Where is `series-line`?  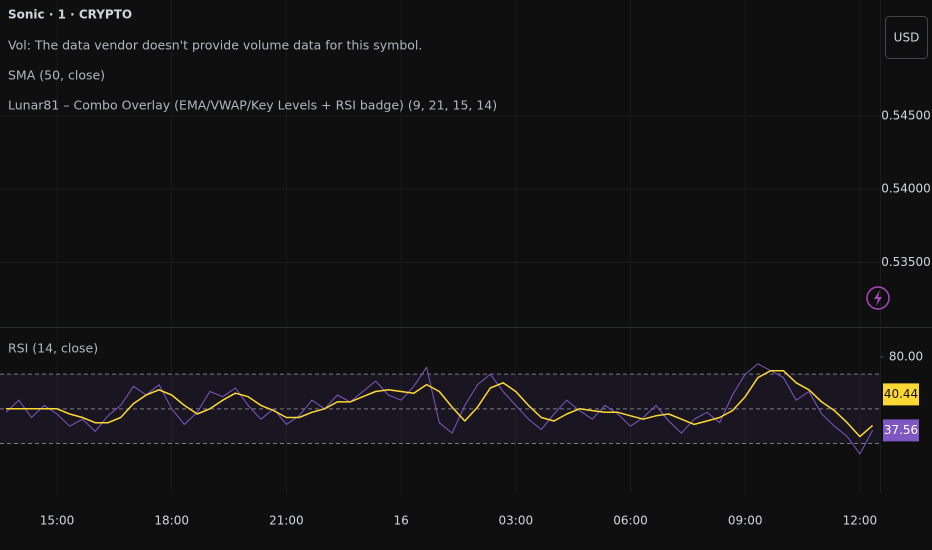
series-line is located at coordinates (440, 403).